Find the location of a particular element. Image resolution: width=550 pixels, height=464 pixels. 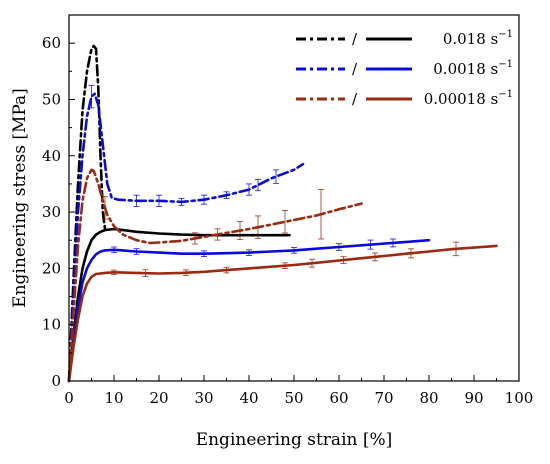

legend-label-2: 0.00018 s−1 is located at coordinates (468, 98).